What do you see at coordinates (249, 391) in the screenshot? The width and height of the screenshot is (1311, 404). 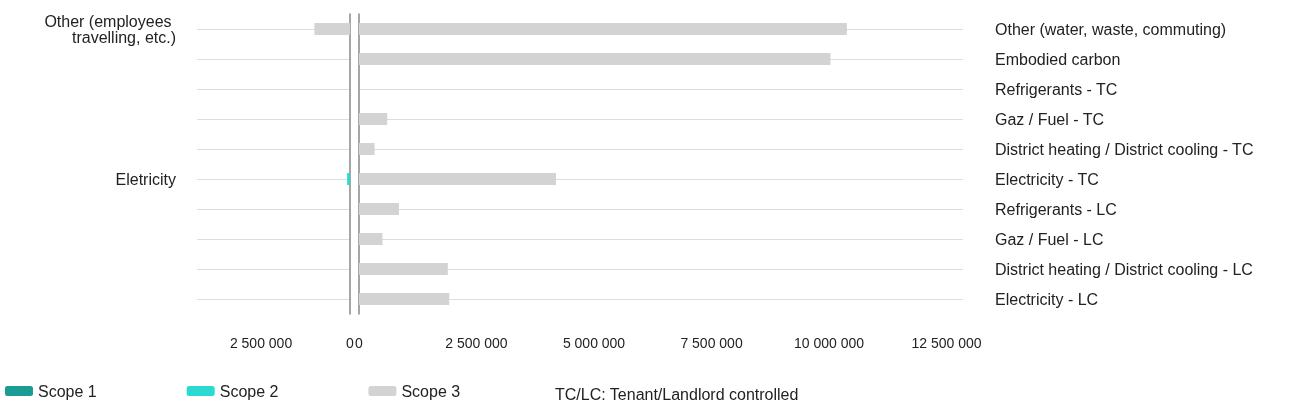 I see `legend-label: Scope 2` at bounding box center [249, 391].